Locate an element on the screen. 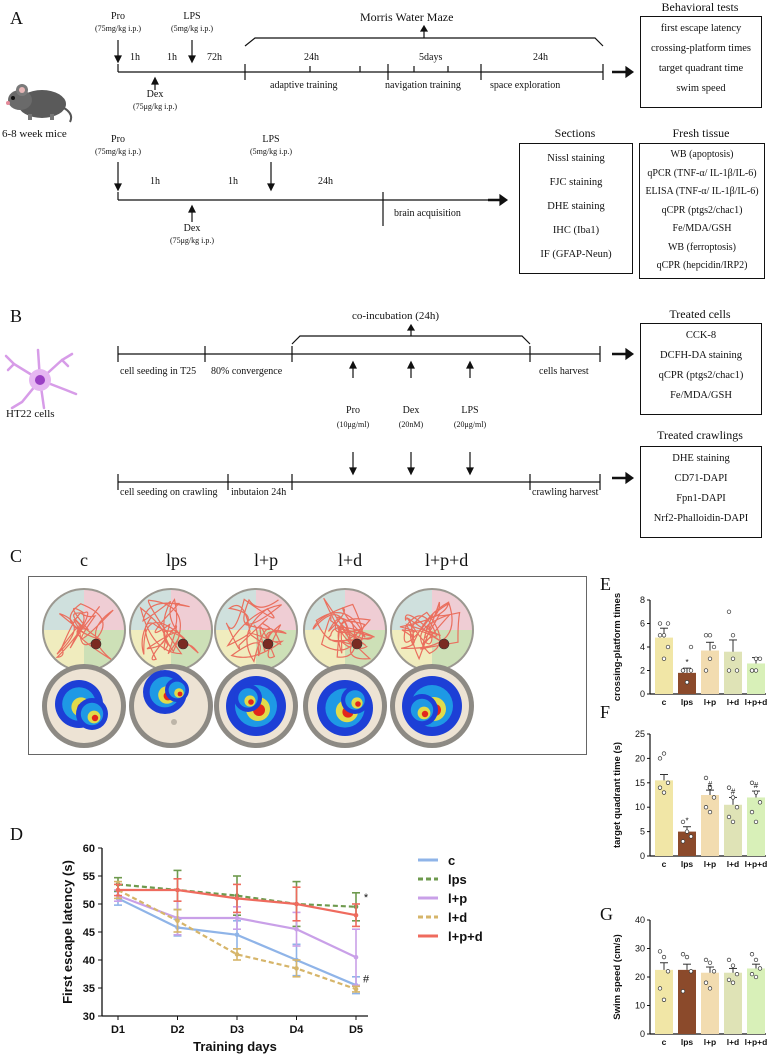 The height and width of the screenshot is (1061, 770). a-seg1: adaptive training is located at coordinates (304, 85).